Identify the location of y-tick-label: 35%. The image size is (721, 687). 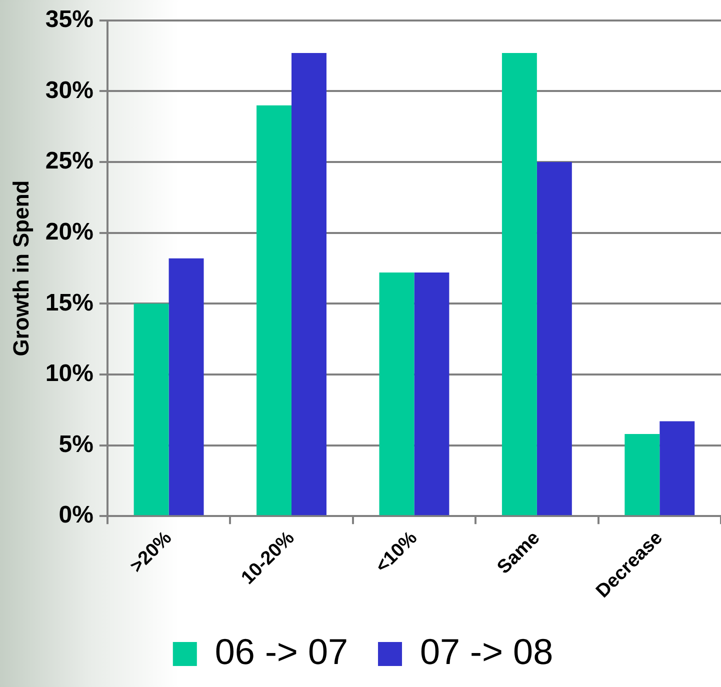
(69, 20).